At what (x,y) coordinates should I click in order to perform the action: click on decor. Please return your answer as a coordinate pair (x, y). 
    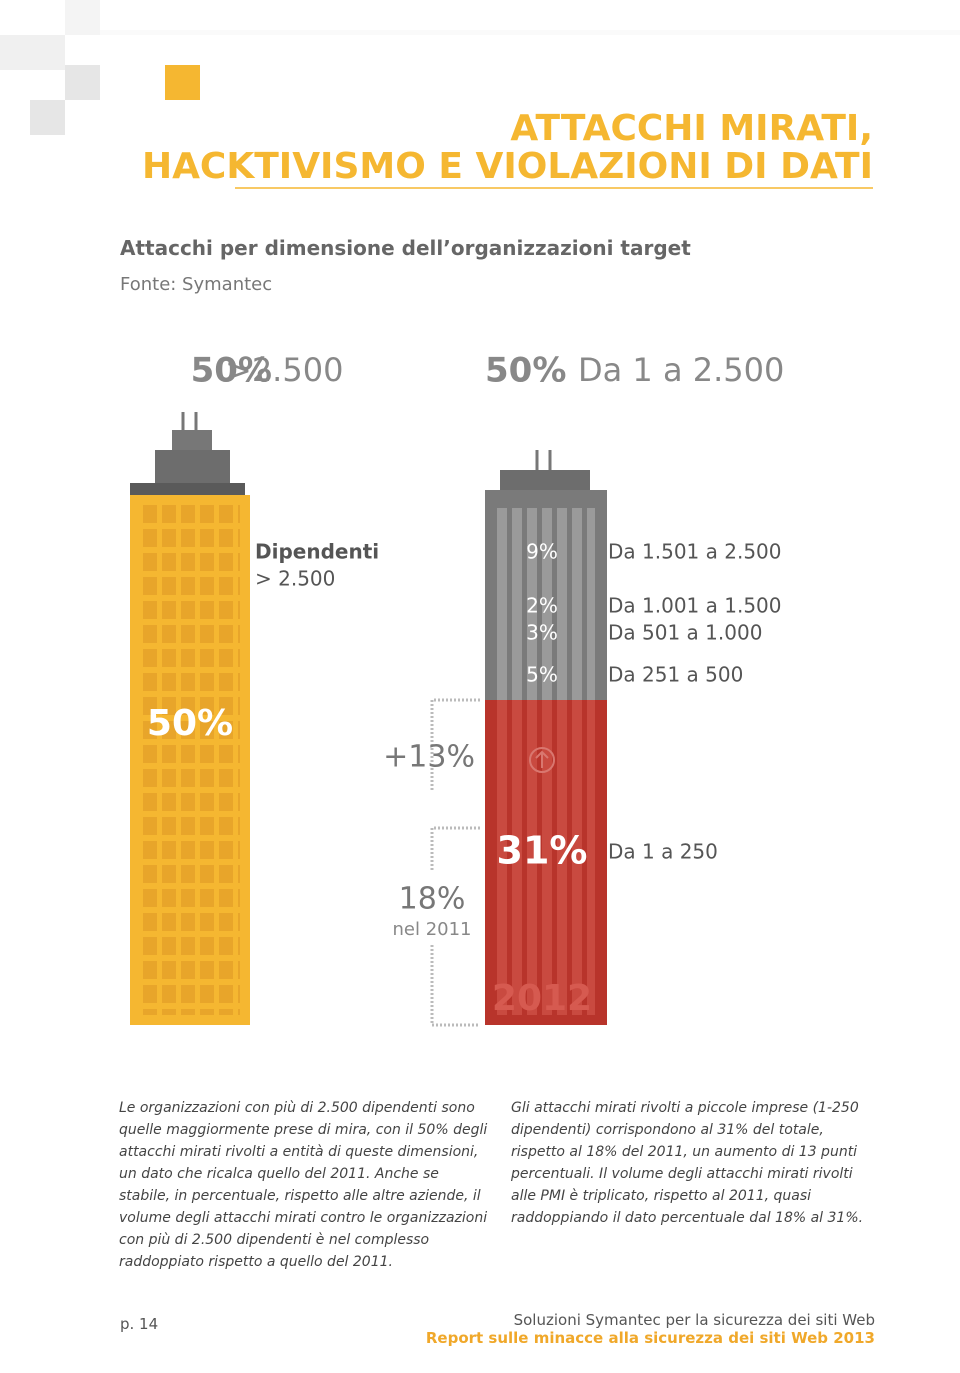
    Looking at the image, I should click on (480, 67).